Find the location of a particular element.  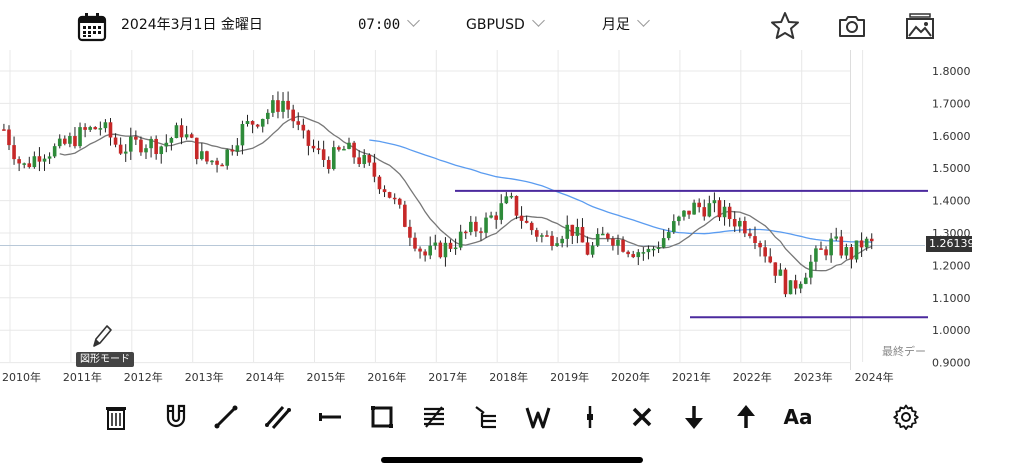

magnet-icon is located at coordinates (176, 417).